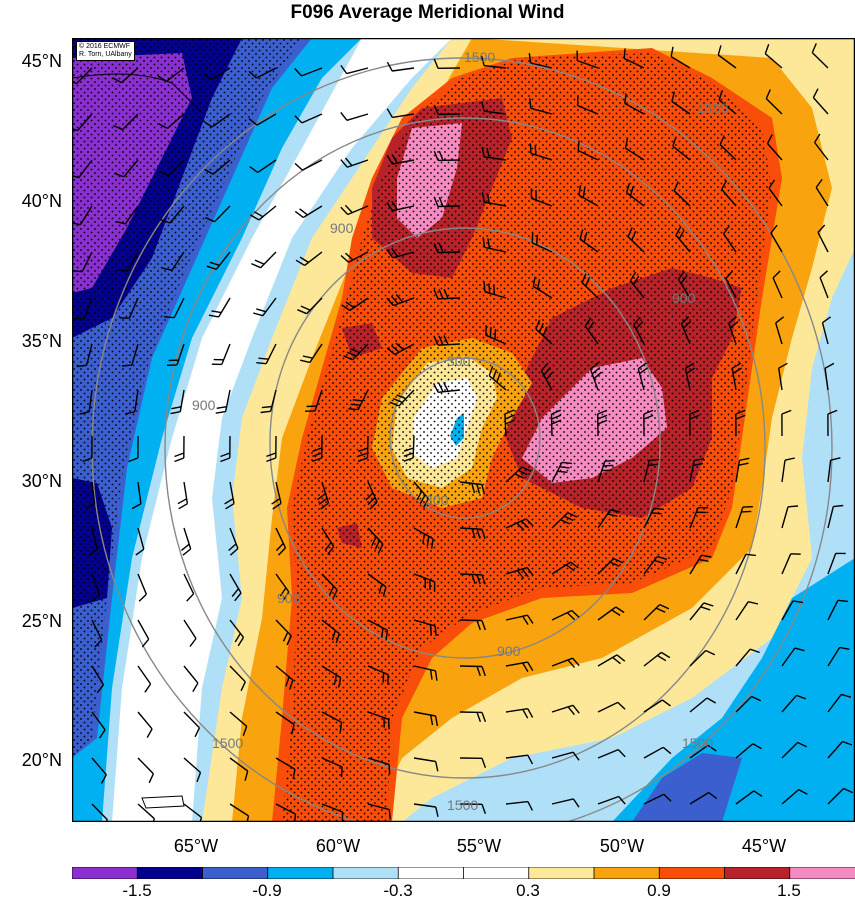 The height and width of the screenshot is (901, 855). I want to click on colorbar-label: -0.9, so click(267, 890).